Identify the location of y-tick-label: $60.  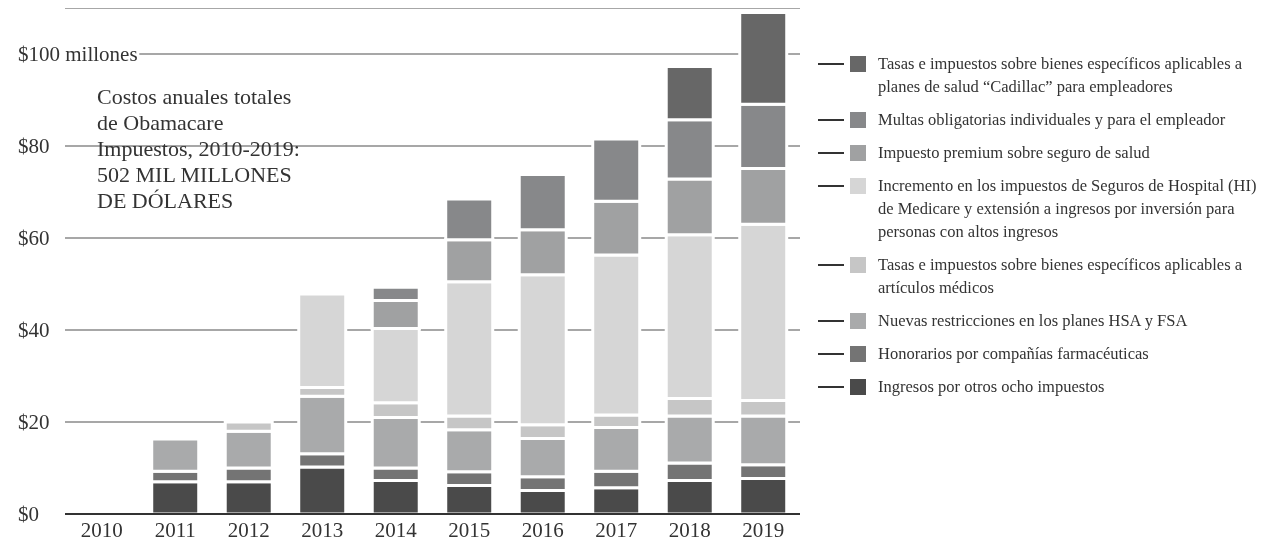
(34, 238).